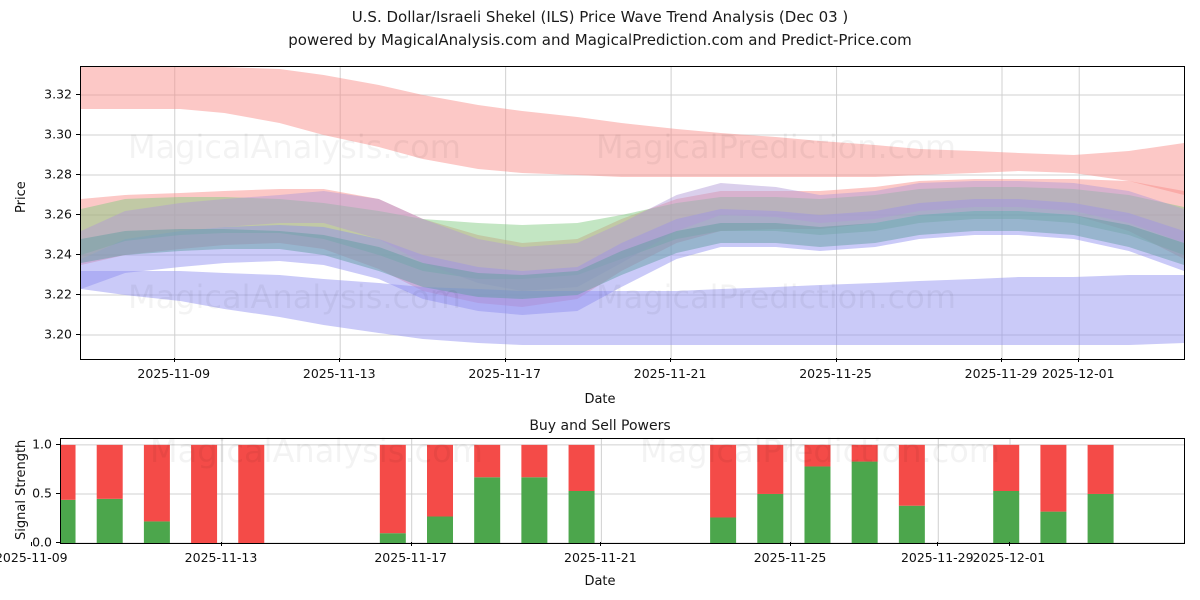  I want to click on price-x-tick: 2025-11-25, so click(835, 373).